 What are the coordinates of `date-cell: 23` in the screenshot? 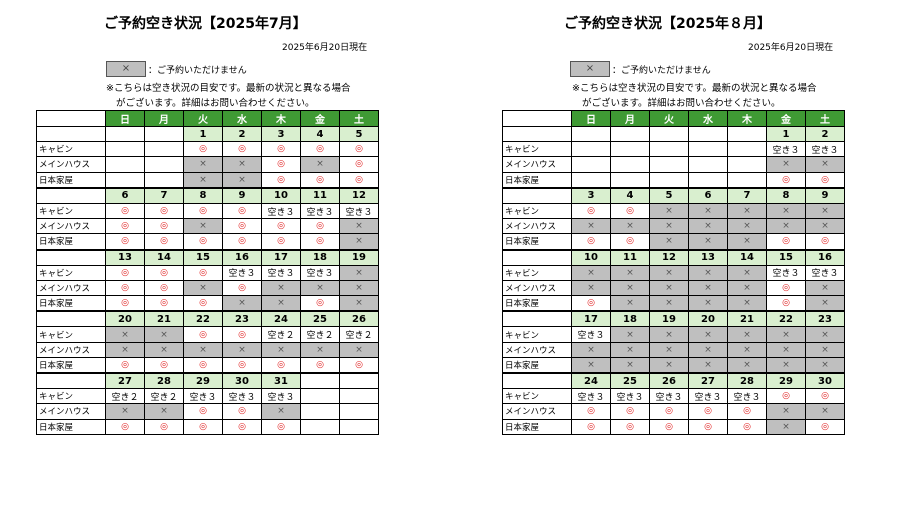 It's located at (825, 319).